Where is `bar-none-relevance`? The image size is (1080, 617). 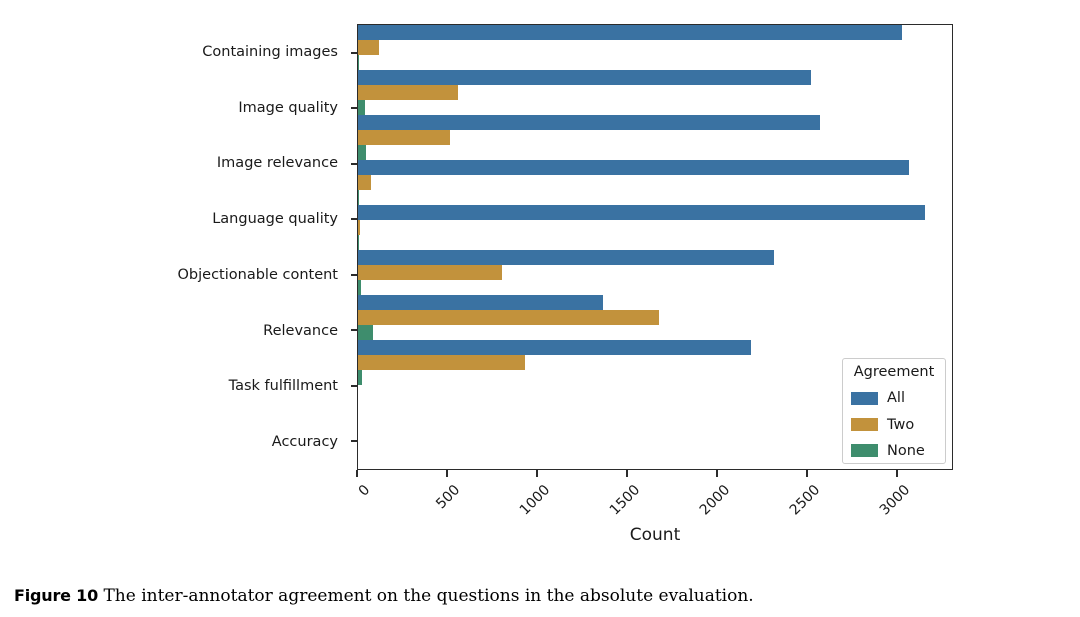
bar-none-relevance is located at coordinates (359, 287).